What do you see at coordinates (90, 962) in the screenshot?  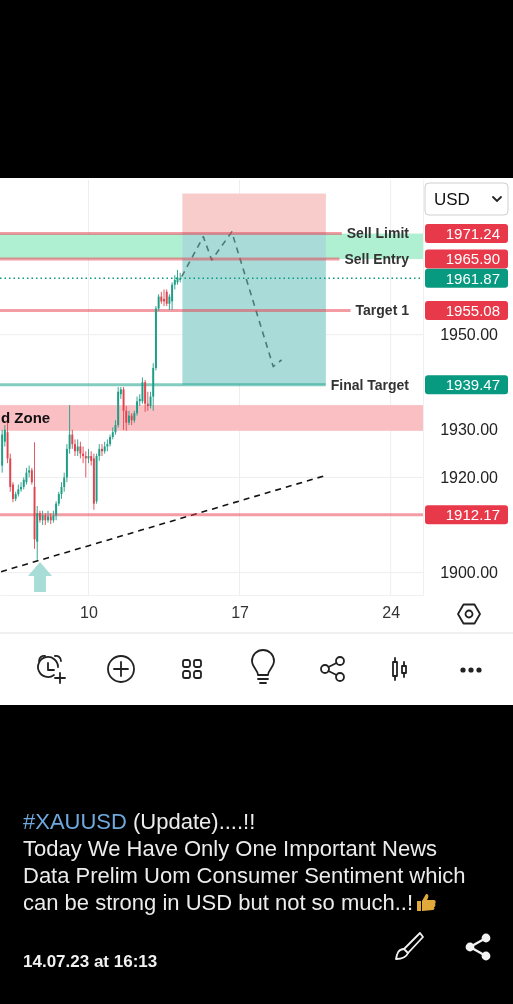 I see `text: 14.07.23 at 16:13` at bounding box center [90, 962].